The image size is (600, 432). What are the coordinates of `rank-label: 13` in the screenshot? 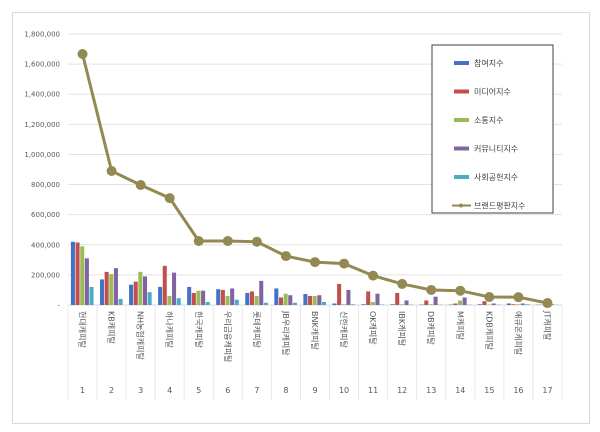 It's located at (431, 390).